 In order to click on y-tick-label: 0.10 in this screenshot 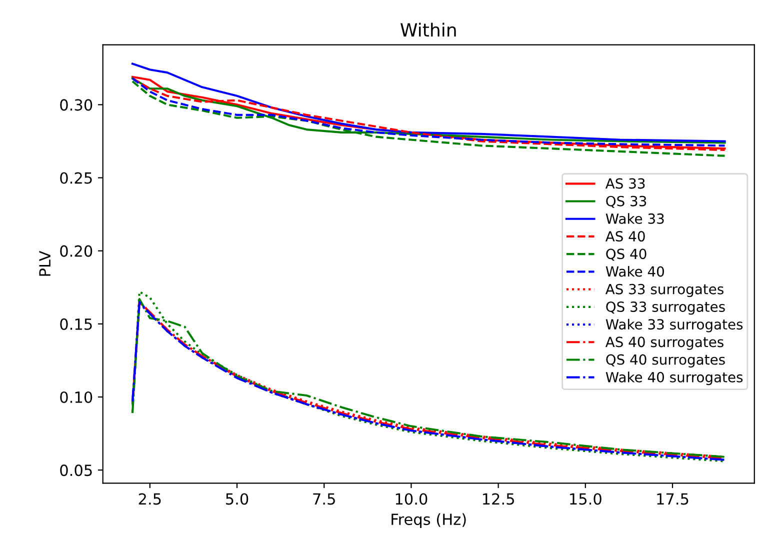, I will do `click(76, 397)`.